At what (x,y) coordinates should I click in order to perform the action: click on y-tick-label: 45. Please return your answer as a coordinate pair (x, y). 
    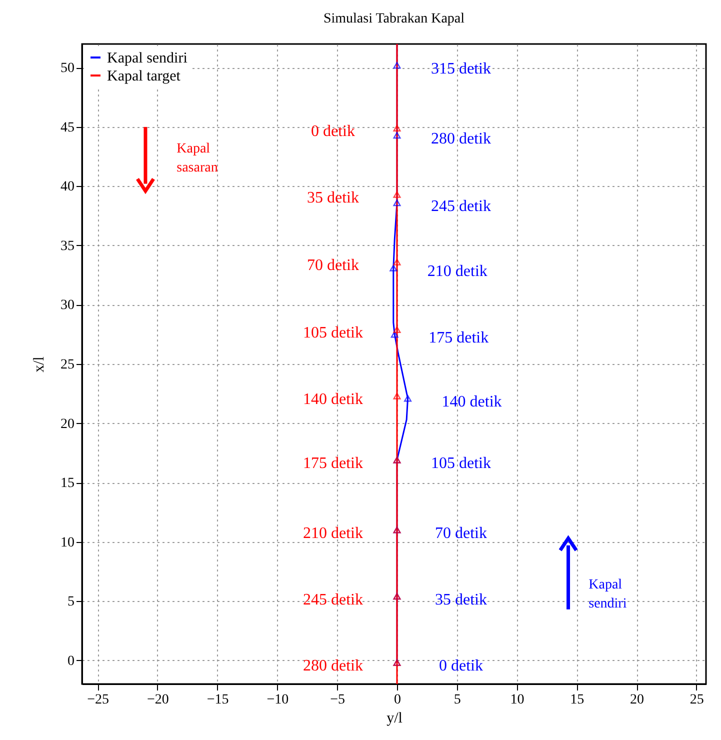
    Looking at the image, I should click on (67, 128).